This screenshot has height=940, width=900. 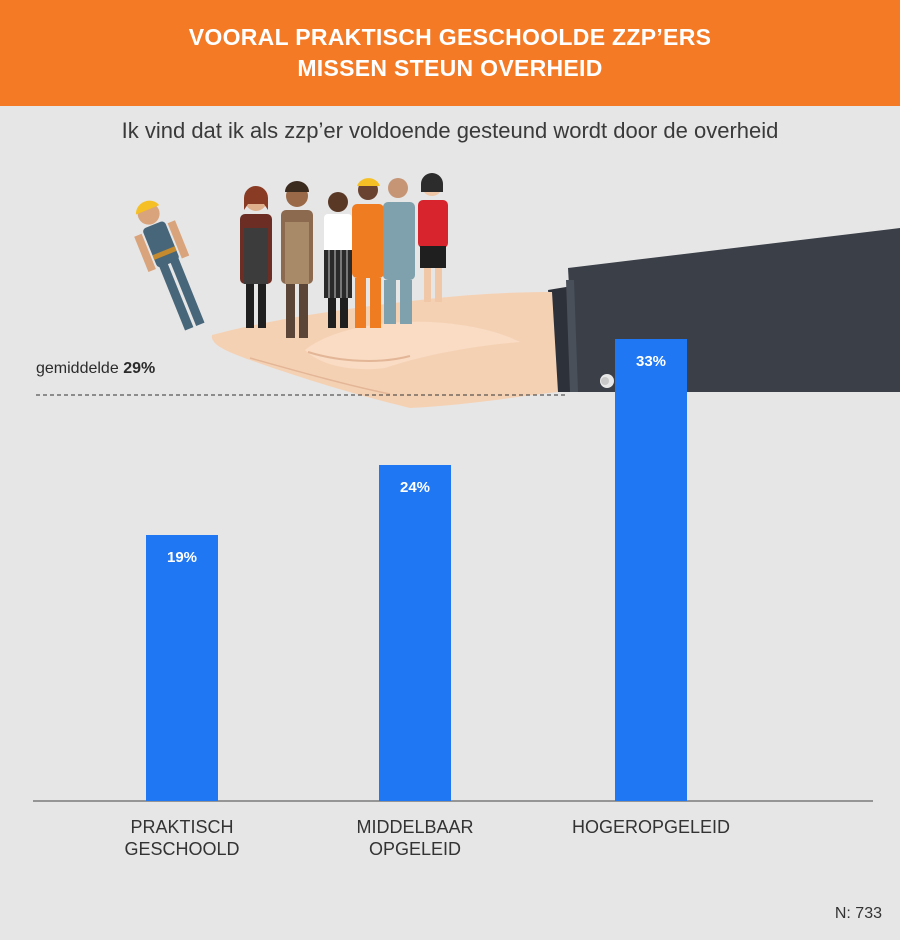 What do you see at coordinates (450, 68) in the screenshot?
I see `title-line-2: MISSEN STEUN OVERHEID` at bounding box center [450, 68].